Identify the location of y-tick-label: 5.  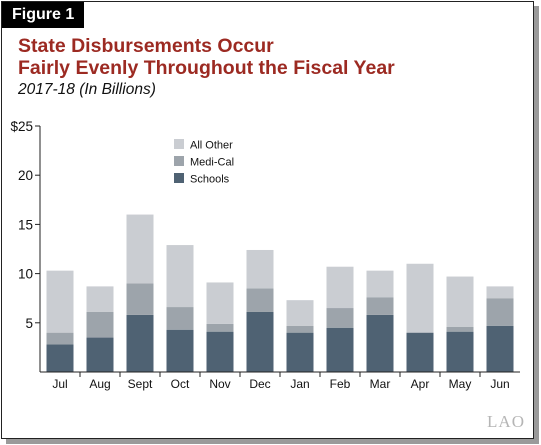
(29, 323).